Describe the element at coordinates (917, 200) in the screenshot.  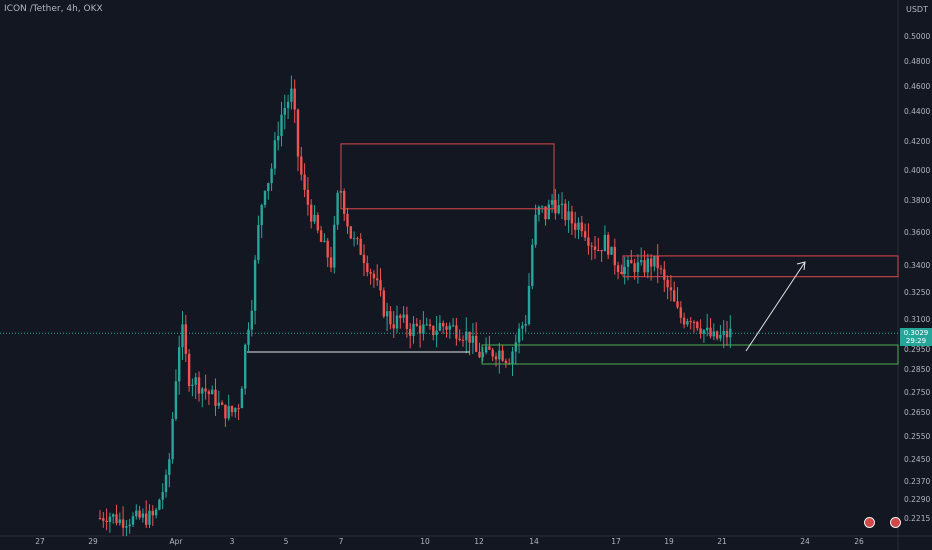
I see `y-tick-label: 0.3800` at that location.